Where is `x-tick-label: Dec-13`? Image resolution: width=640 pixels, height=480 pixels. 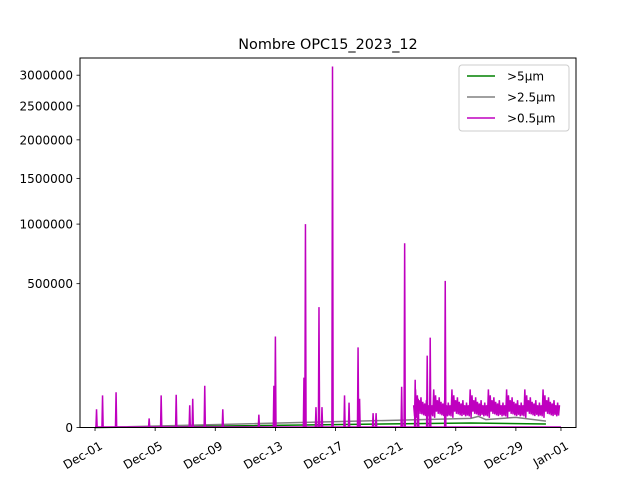 x-tick-label: Dec-13 is located at coordinates (263, 456).